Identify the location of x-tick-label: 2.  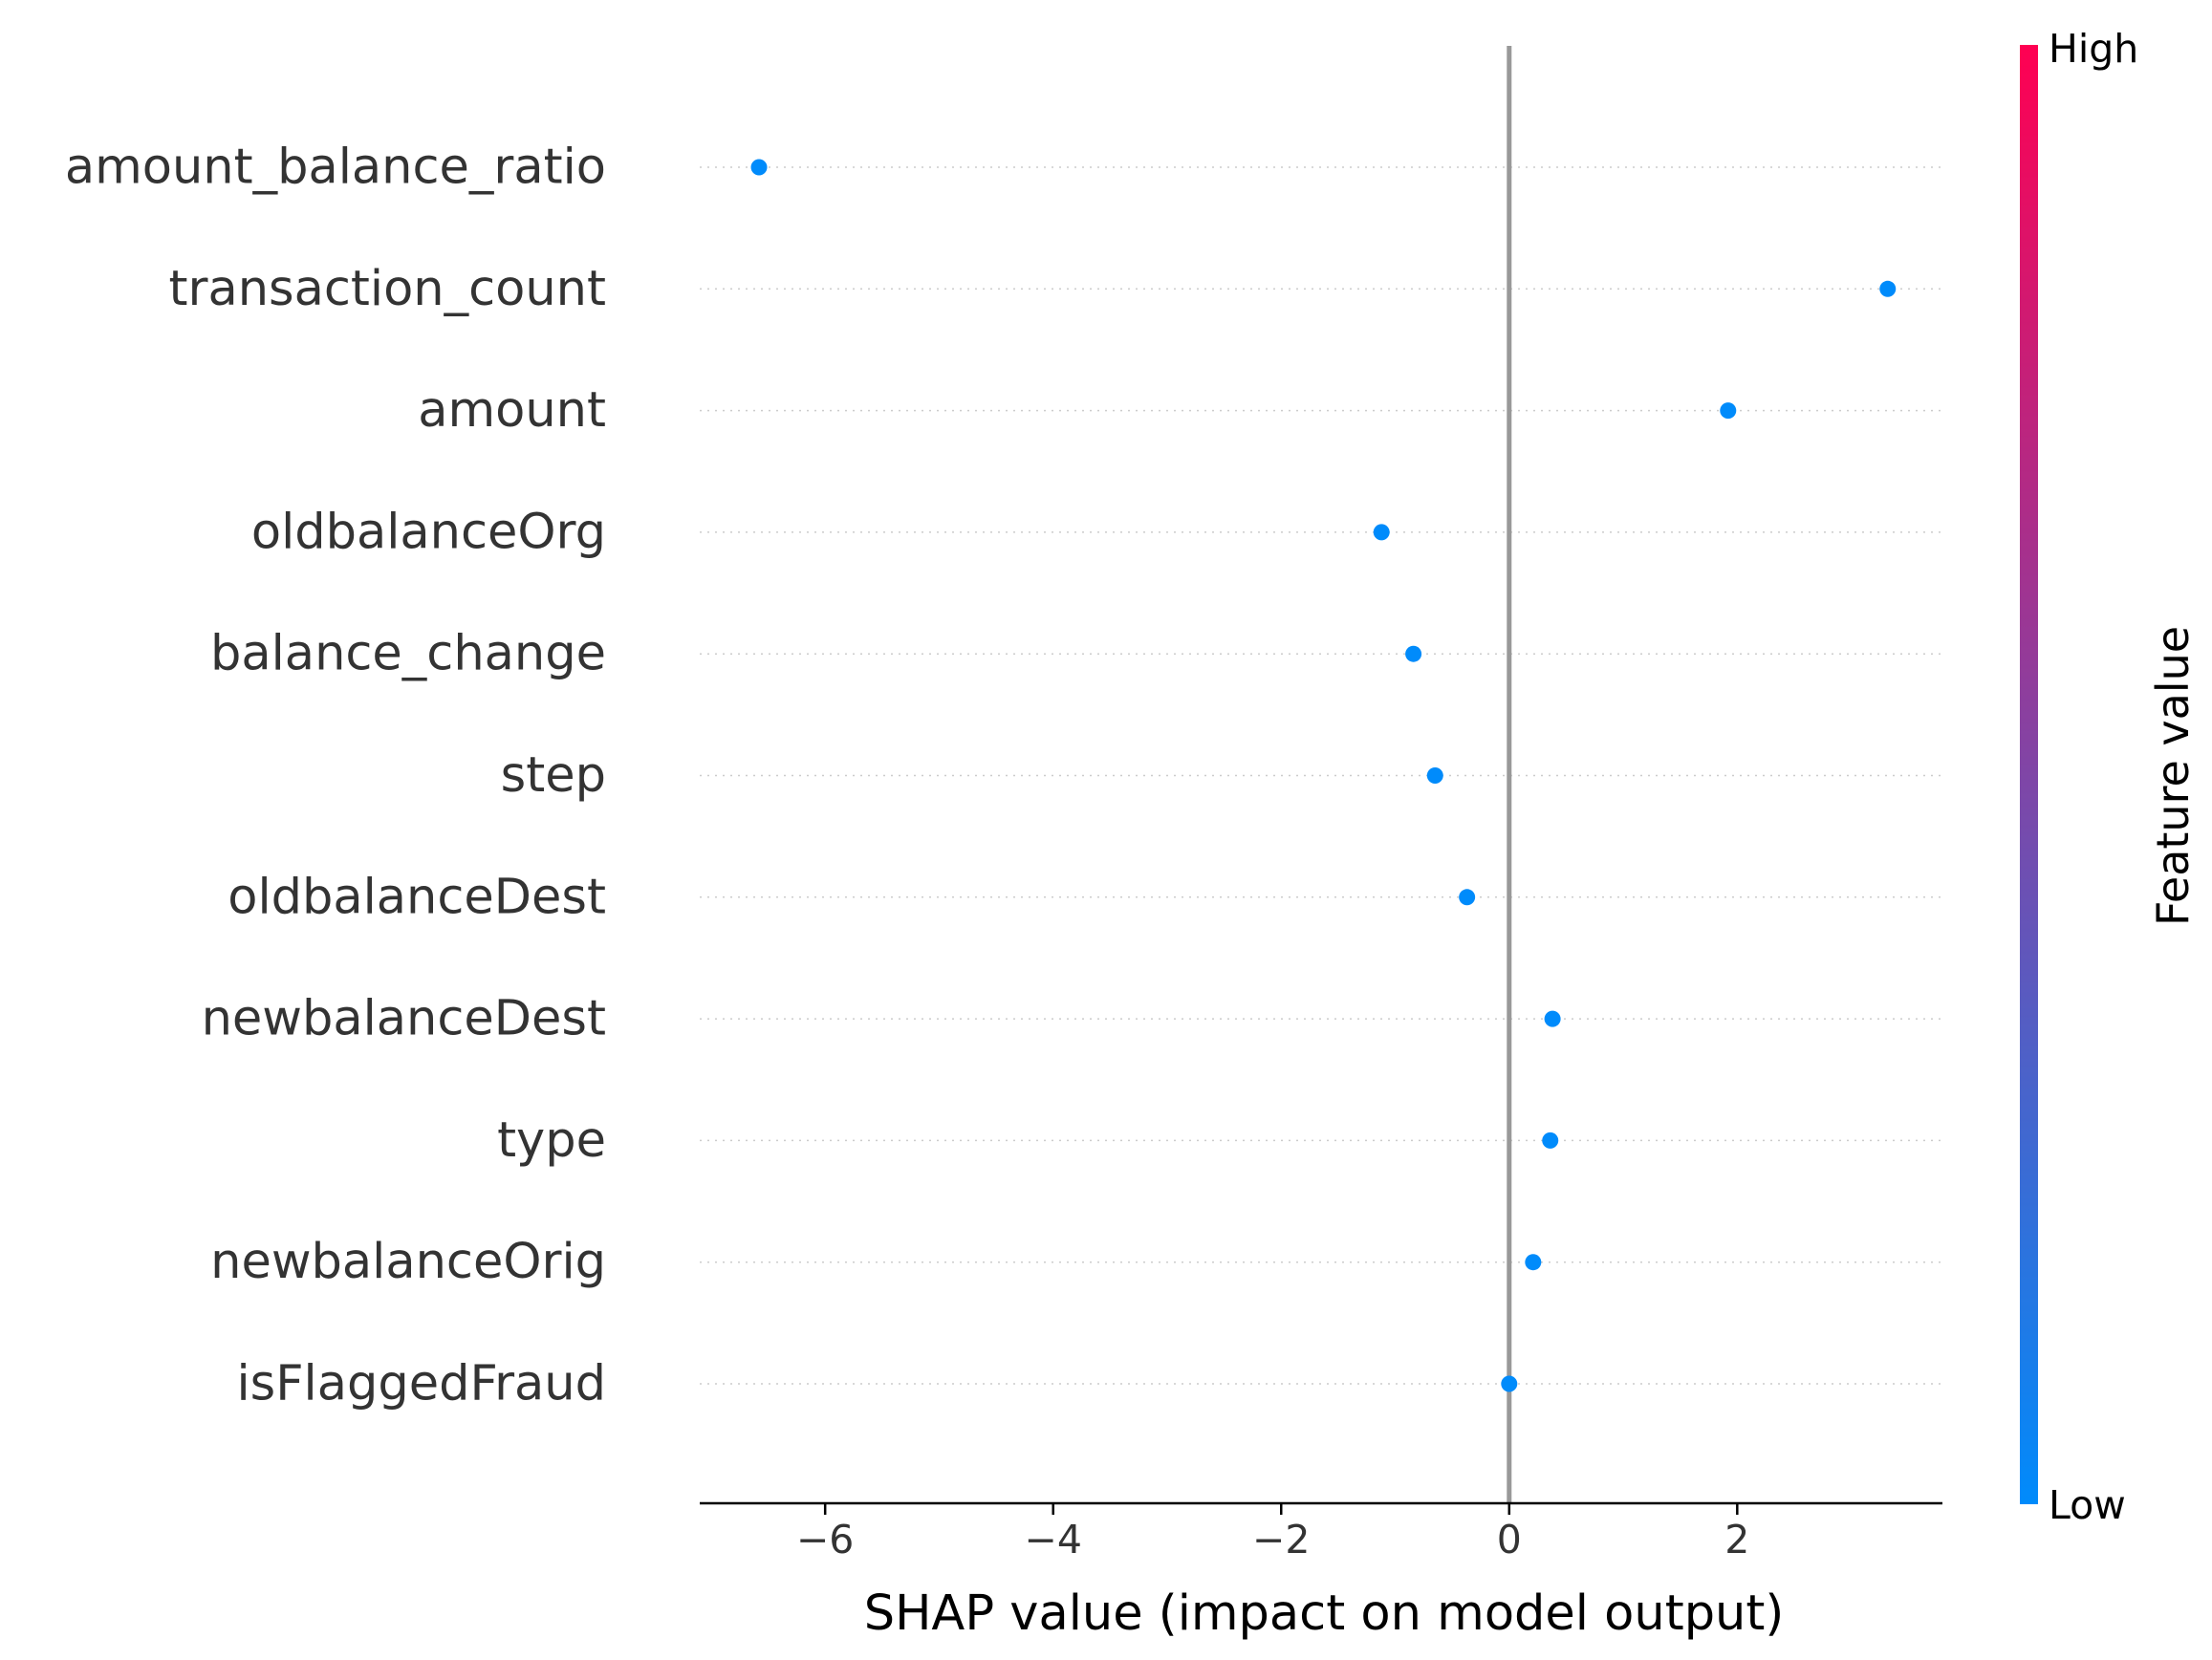
(1736, 1540).